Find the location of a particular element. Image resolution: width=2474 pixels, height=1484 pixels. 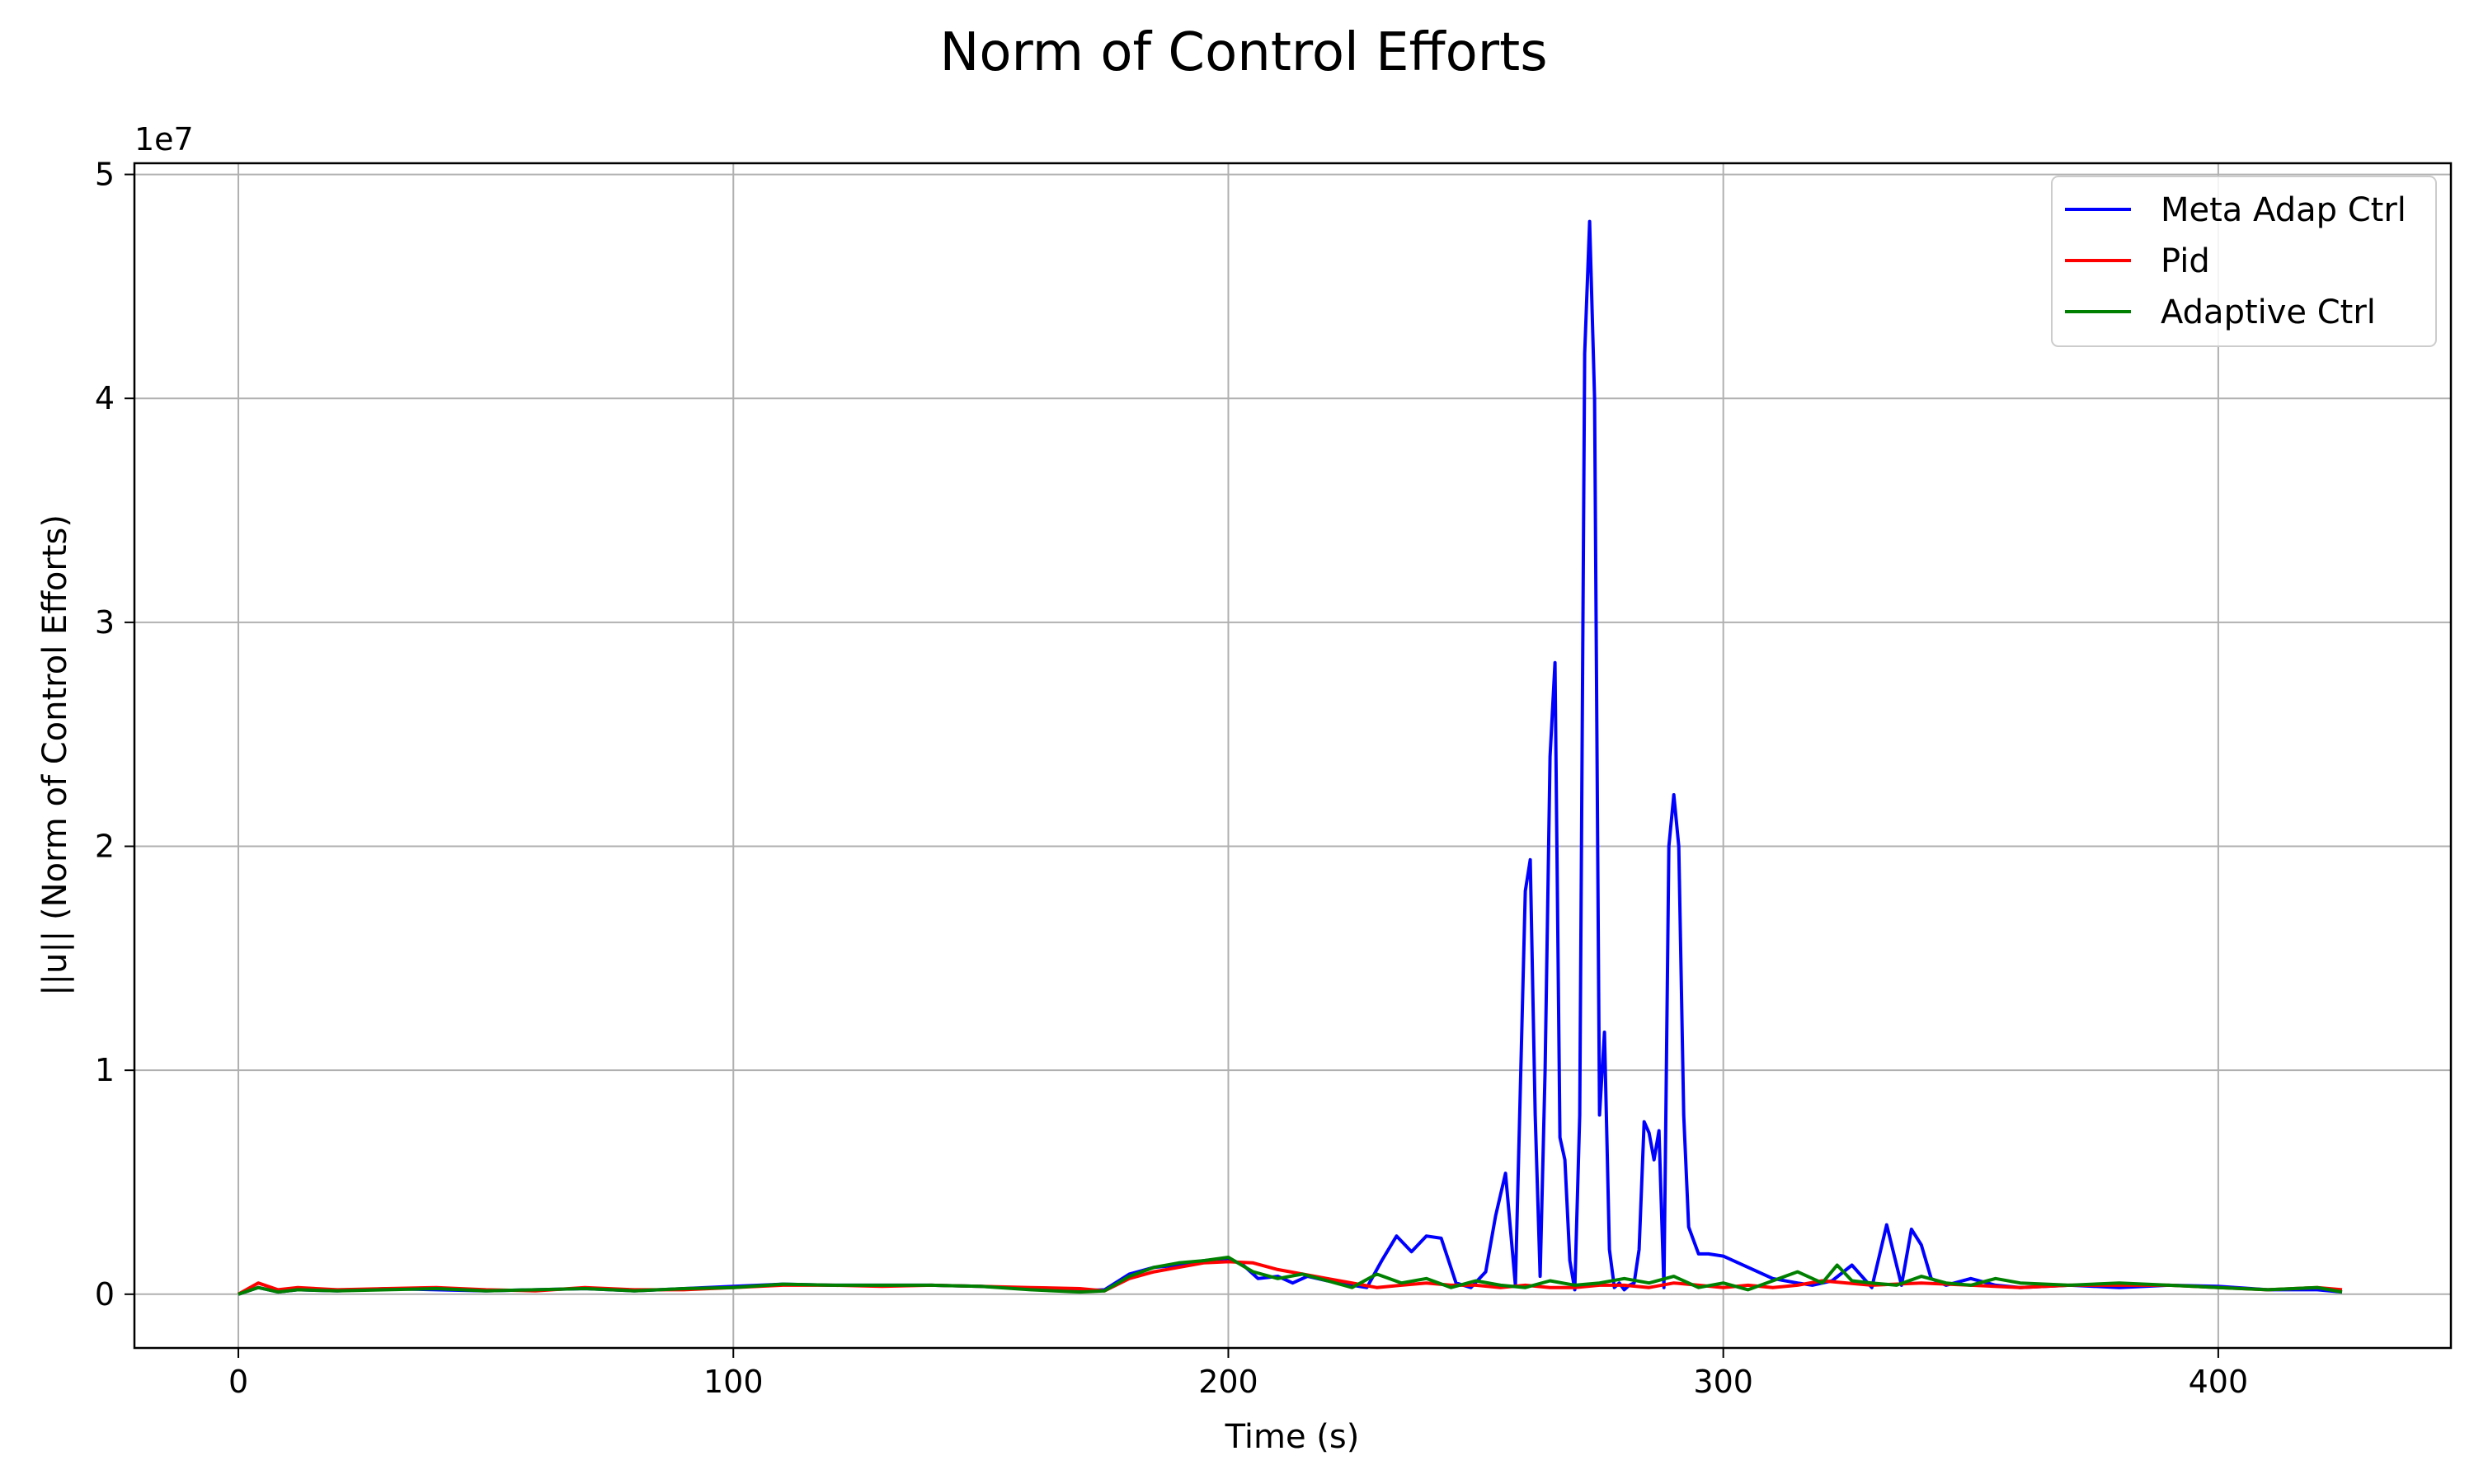

y-tick-label: 2 is located at coordinates (105, 847).